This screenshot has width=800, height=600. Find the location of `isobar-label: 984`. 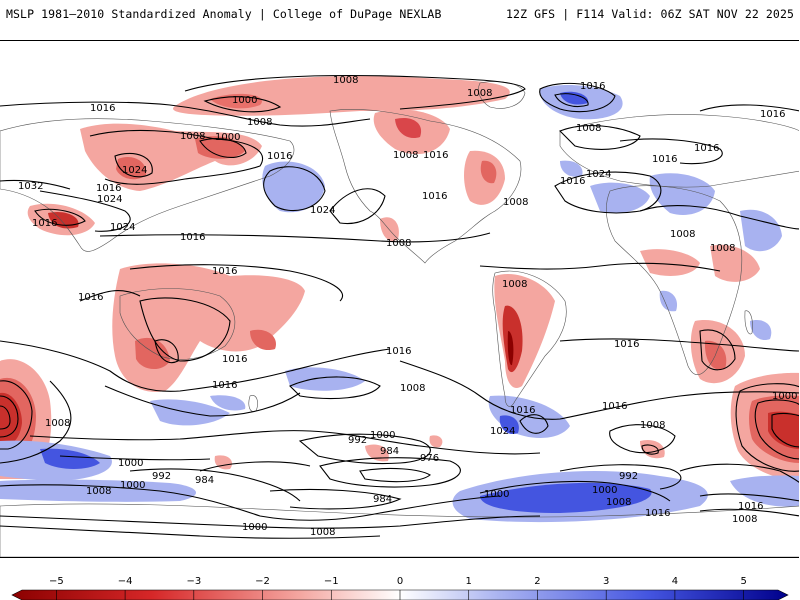

isobar-label: 984 is located at coordinates (204, 480).